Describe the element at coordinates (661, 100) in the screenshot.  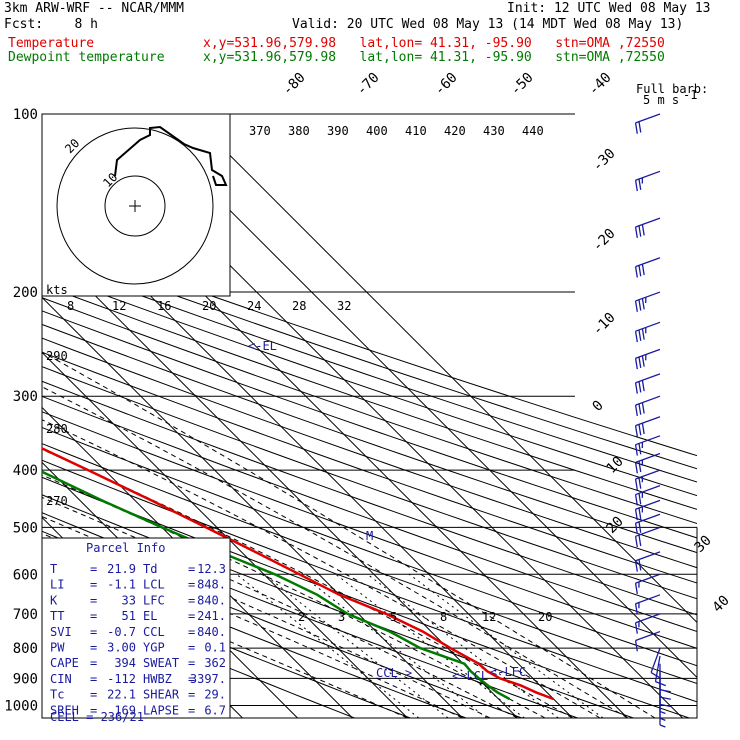
I see `barb-legend-value: 5 m s` at that location.